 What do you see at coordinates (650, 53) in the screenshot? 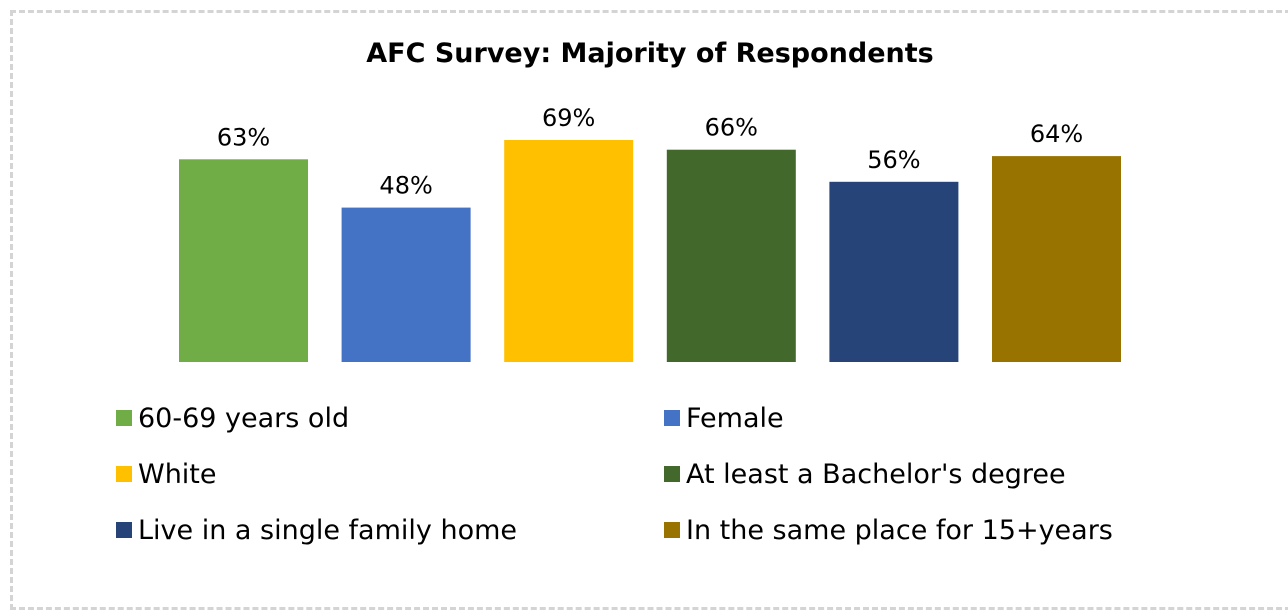
I see `chart-title: AFC Survey: Majority of Respondents` at bounding box center [650, 53].